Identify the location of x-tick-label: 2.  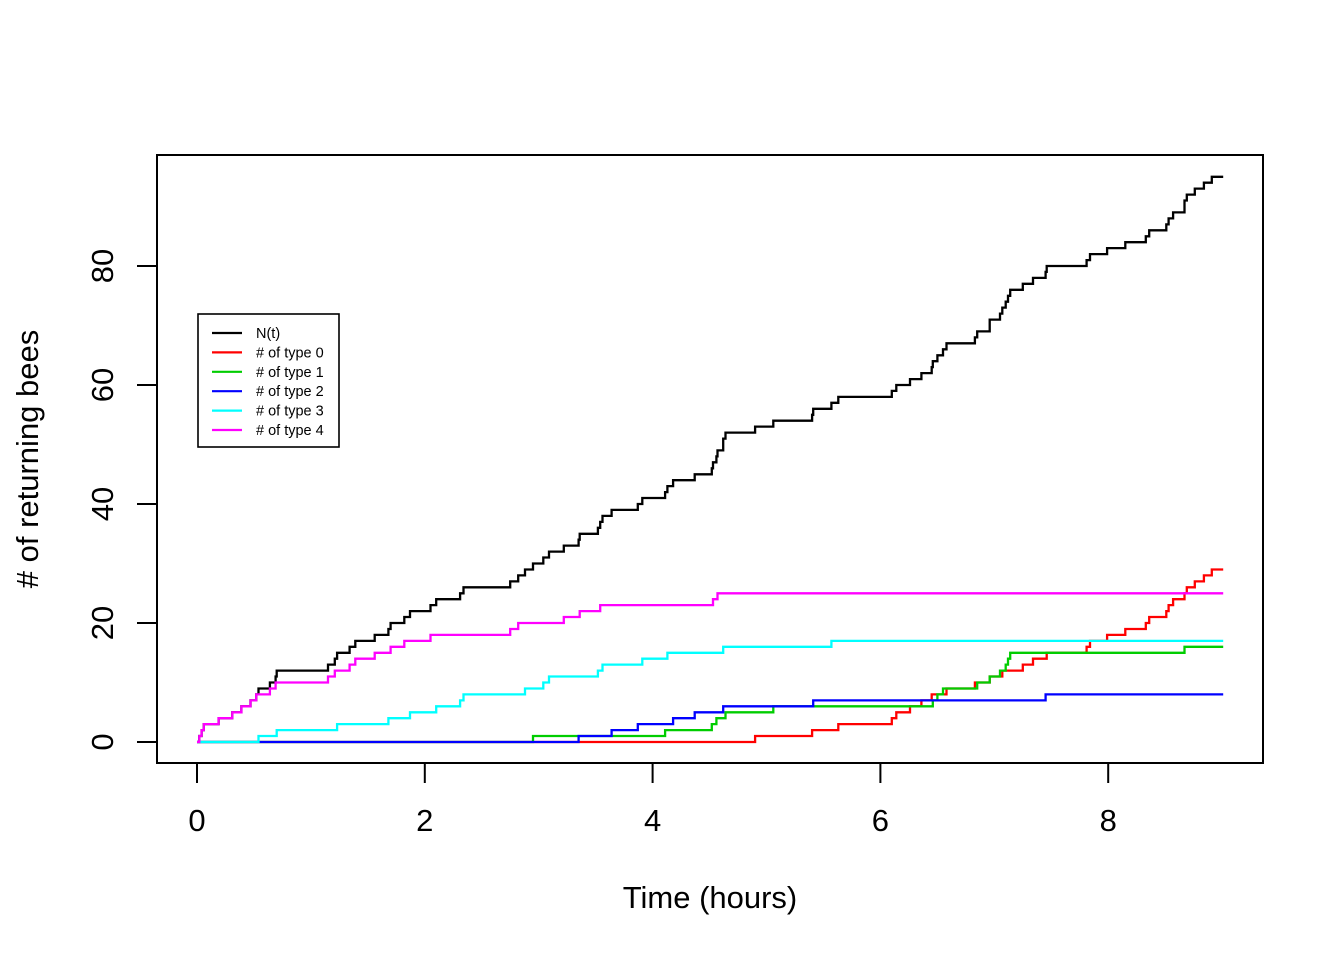
(424, 820).